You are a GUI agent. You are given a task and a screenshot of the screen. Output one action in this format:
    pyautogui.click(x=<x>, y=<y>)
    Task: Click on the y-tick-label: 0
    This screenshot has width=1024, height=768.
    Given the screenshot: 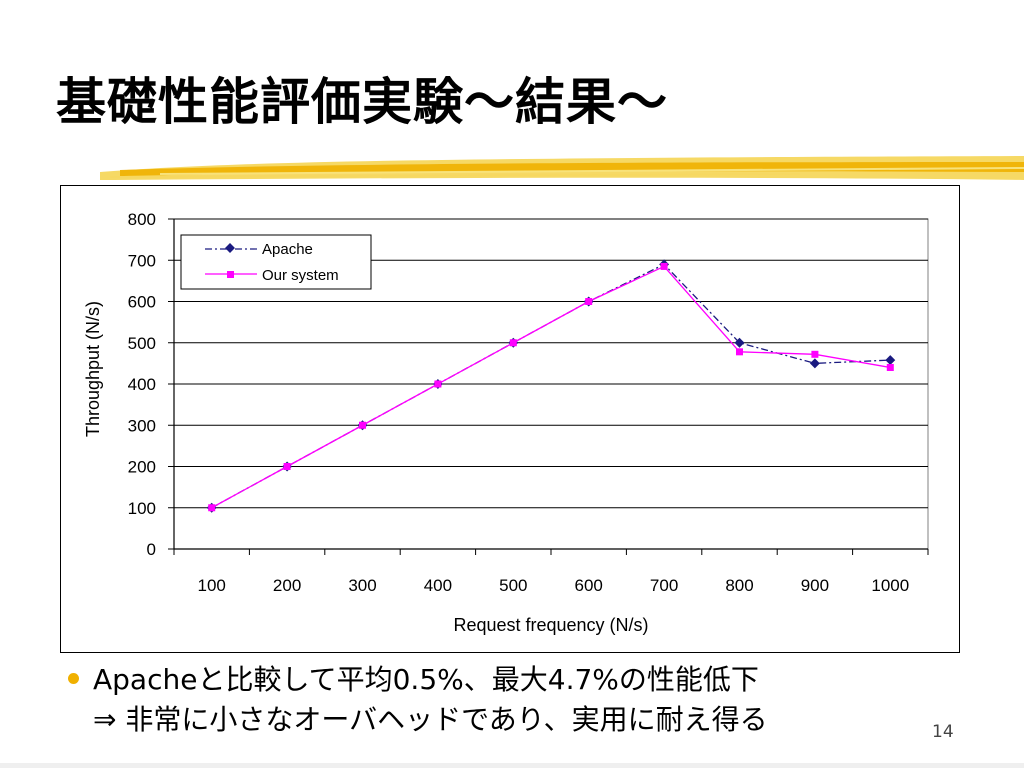 What is the action you would take?
    pyautogui.click(x=151, y=549)
    